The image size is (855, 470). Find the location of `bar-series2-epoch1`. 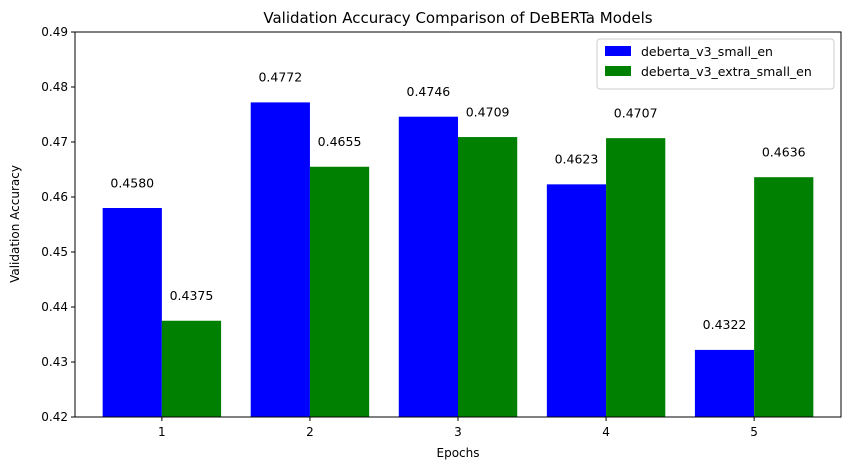

bar-series2-epoch1 is located at coordinates (191, 368).